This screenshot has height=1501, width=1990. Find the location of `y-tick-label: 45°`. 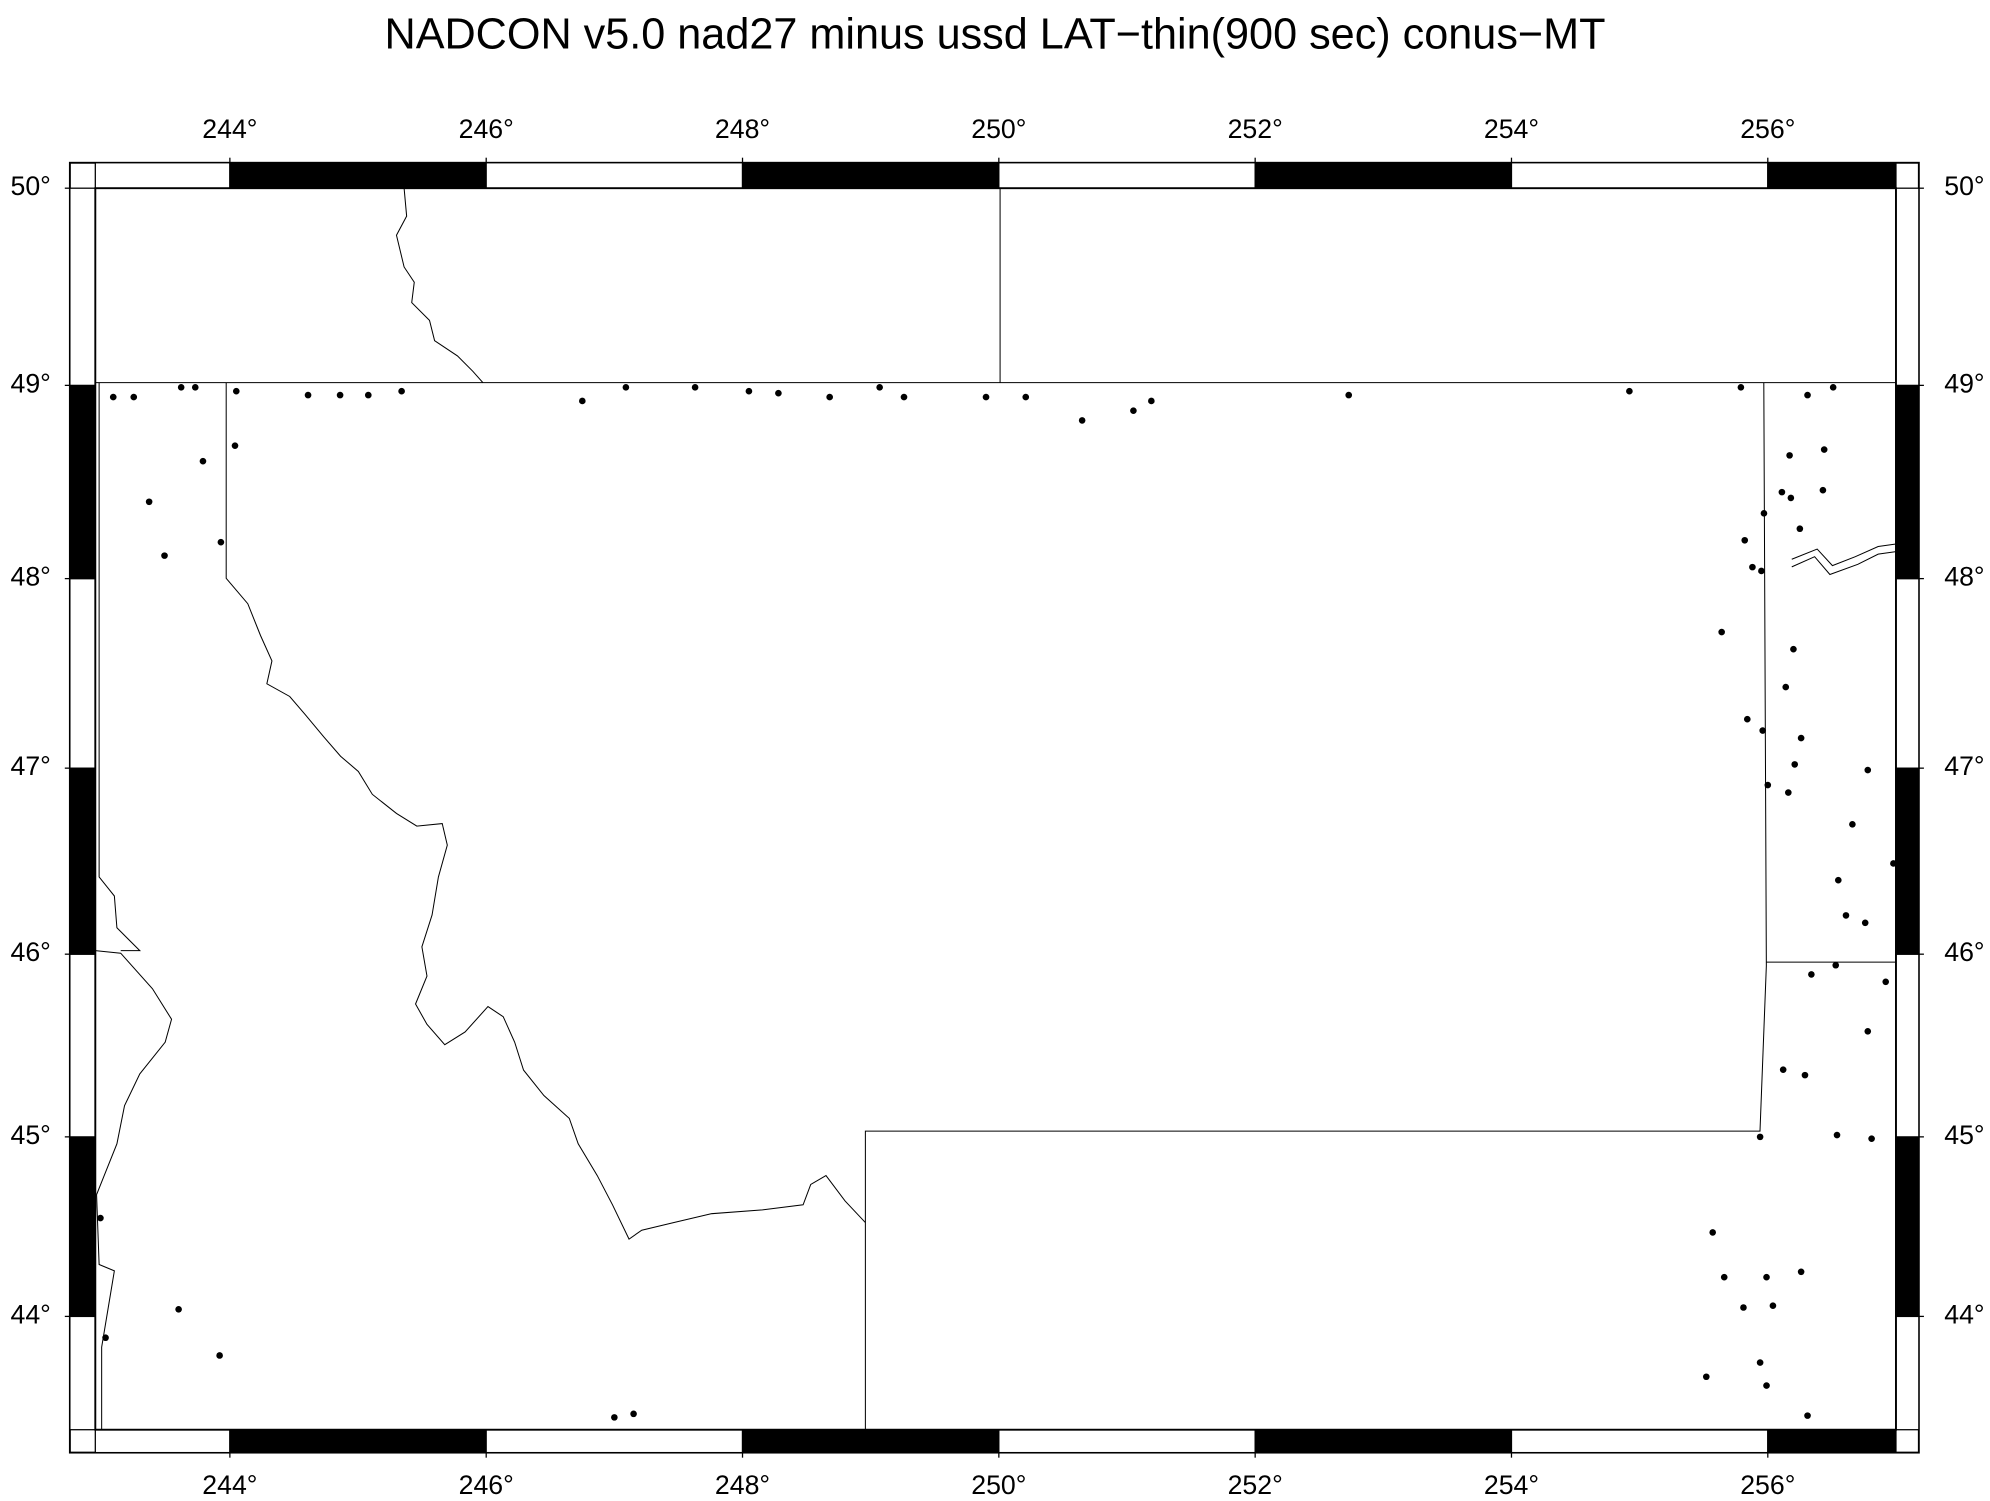

y-tick-label: 45° is located at coordinates (1964, 1135).